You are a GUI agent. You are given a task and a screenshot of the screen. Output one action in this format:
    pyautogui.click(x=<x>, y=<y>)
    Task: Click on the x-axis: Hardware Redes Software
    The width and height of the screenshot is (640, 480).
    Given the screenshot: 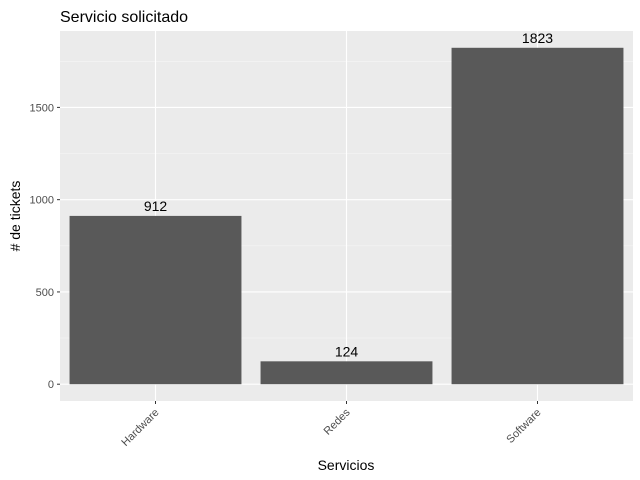 What is the action you would take?
    pyautogui.click(x=331, y=425)
    